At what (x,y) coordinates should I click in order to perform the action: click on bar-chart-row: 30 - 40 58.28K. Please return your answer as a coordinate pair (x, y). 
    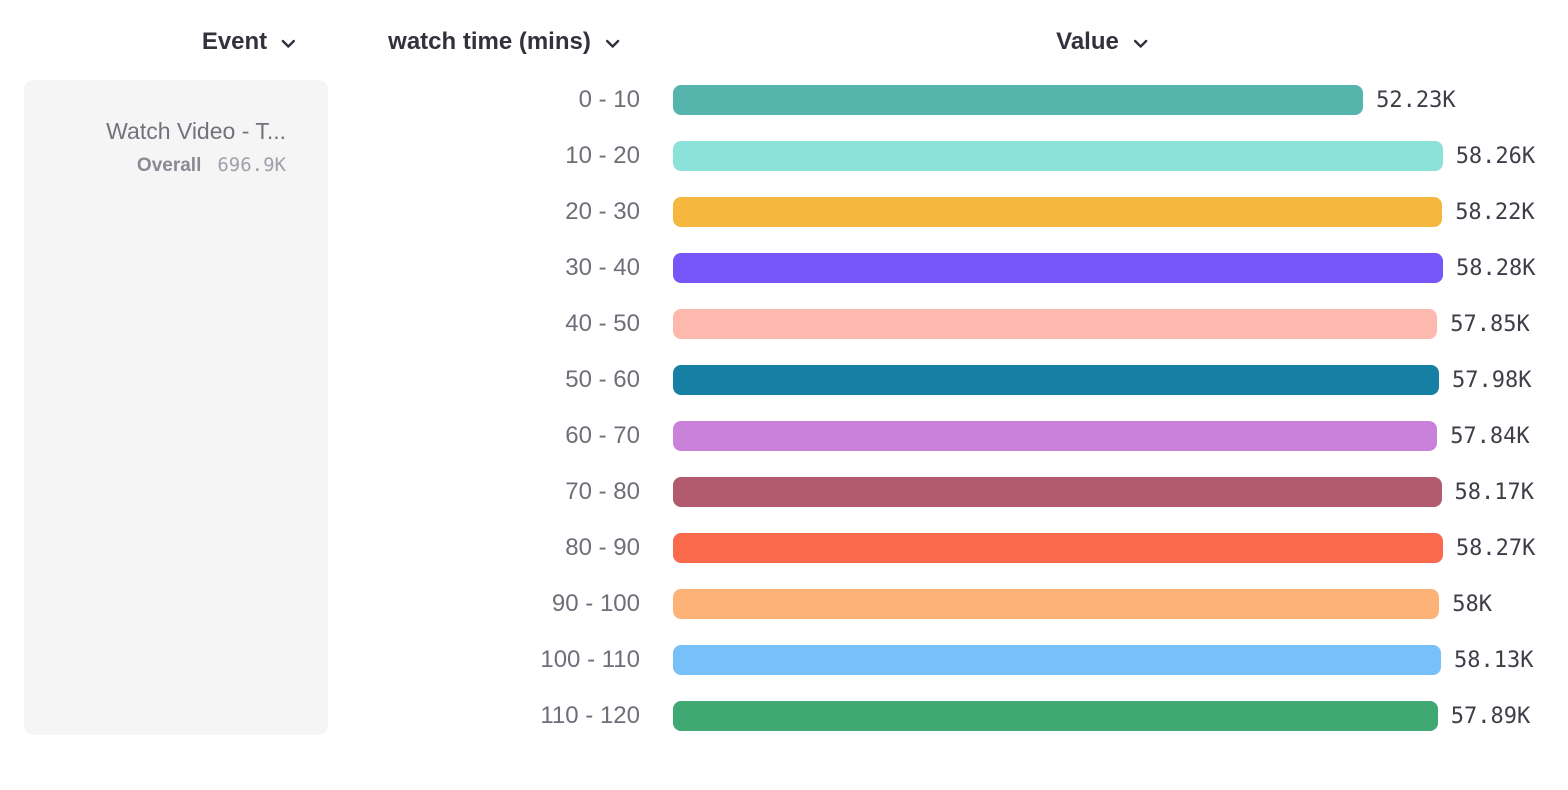
    Looking at the image, I should click on (784, 268).